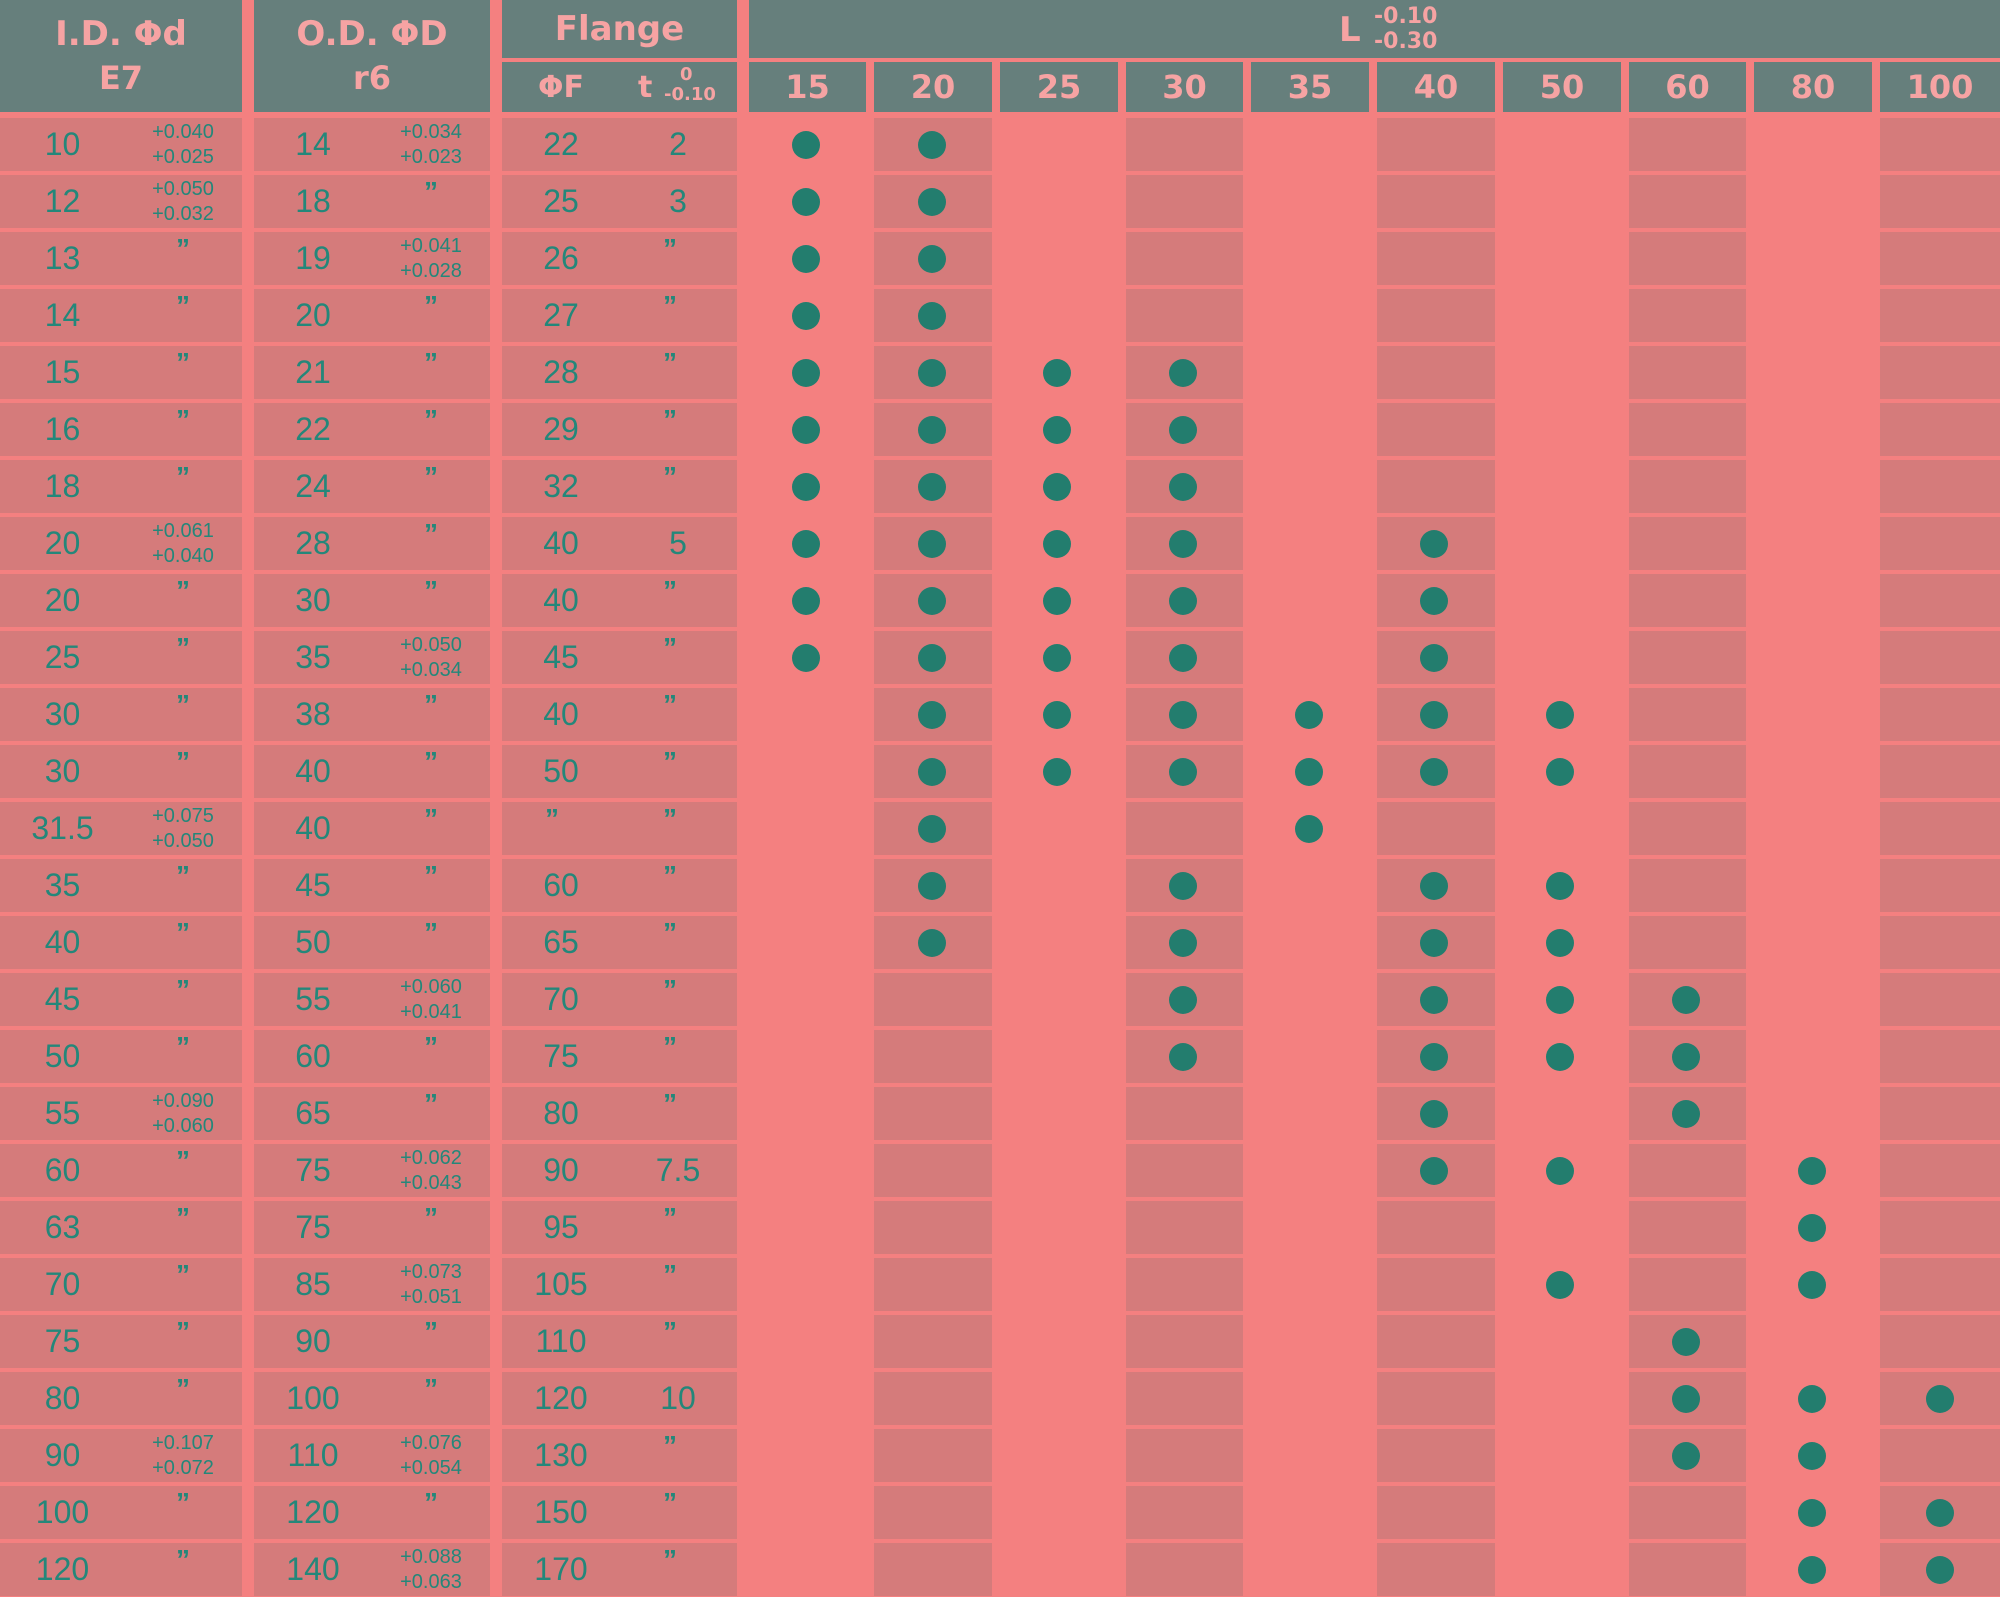  I want to click on flange-f-value: 32, so click(561, 486).